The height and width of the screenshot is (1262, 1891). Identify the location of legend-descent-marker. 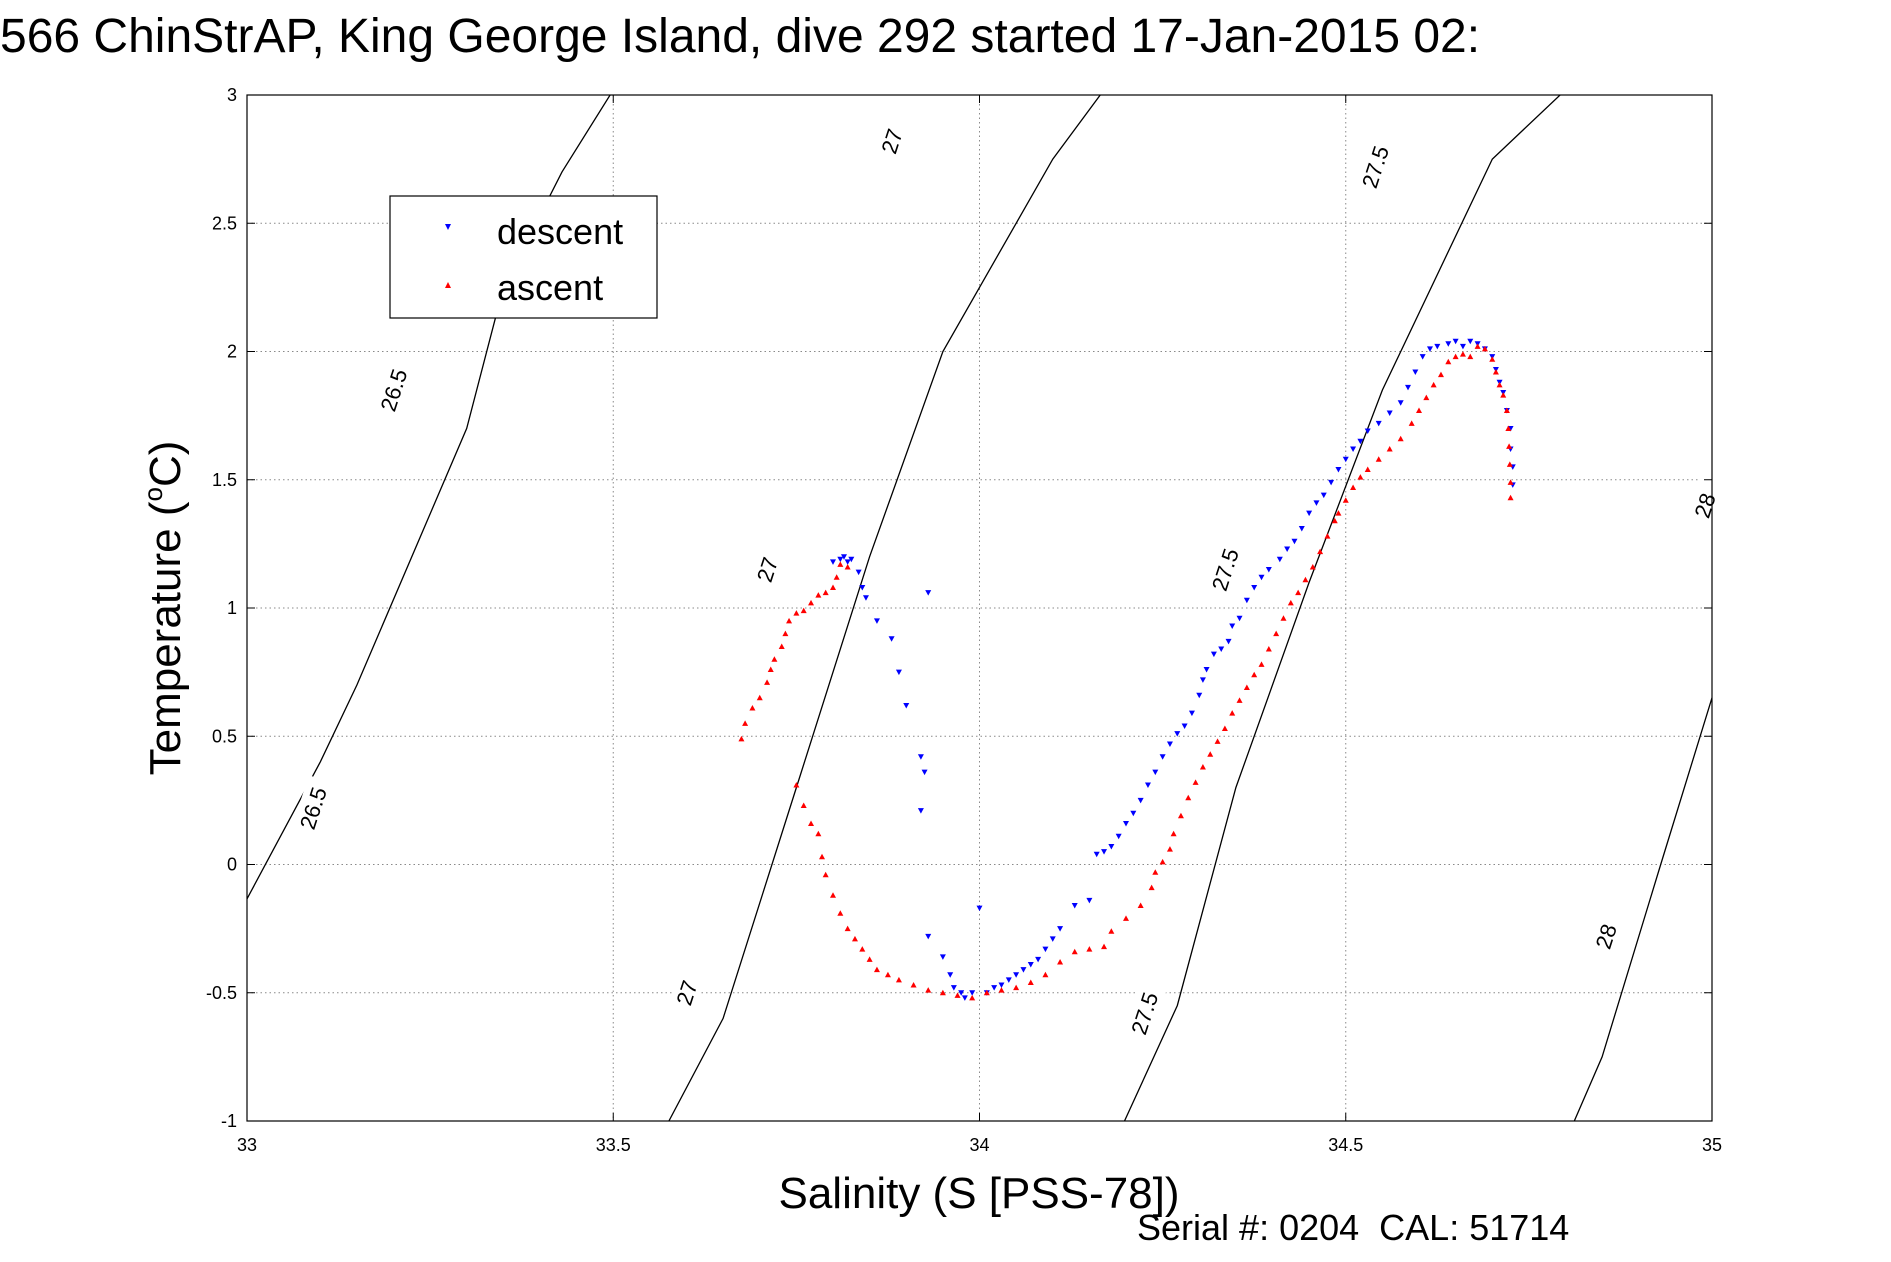
(448, 227).